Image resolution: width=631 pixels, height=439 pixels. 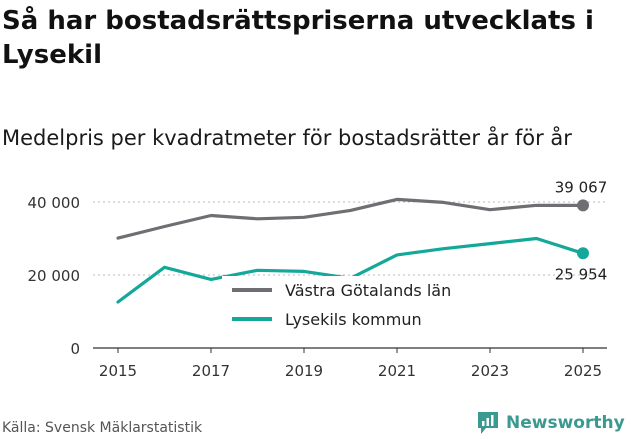 I want to click on x-tick-label: 2025, so click(x=583, y=371).